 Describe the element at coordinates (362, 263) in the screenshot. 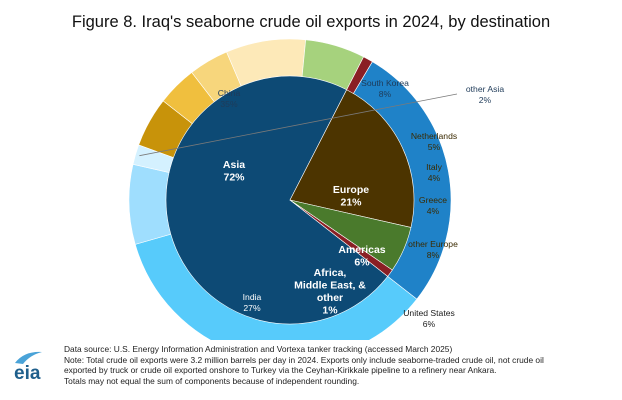

I see `value-americas: 6%` at that location.